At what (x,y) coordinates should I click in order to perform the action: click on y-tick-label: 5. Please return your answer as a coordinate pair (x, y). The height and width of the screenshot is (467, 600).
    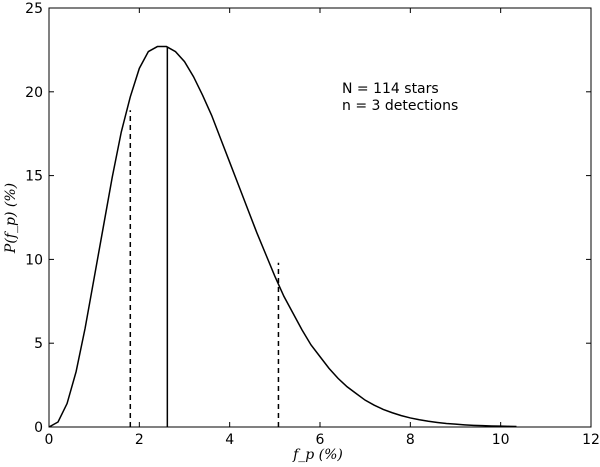
    Looking at the image, I should click on (38, 344).